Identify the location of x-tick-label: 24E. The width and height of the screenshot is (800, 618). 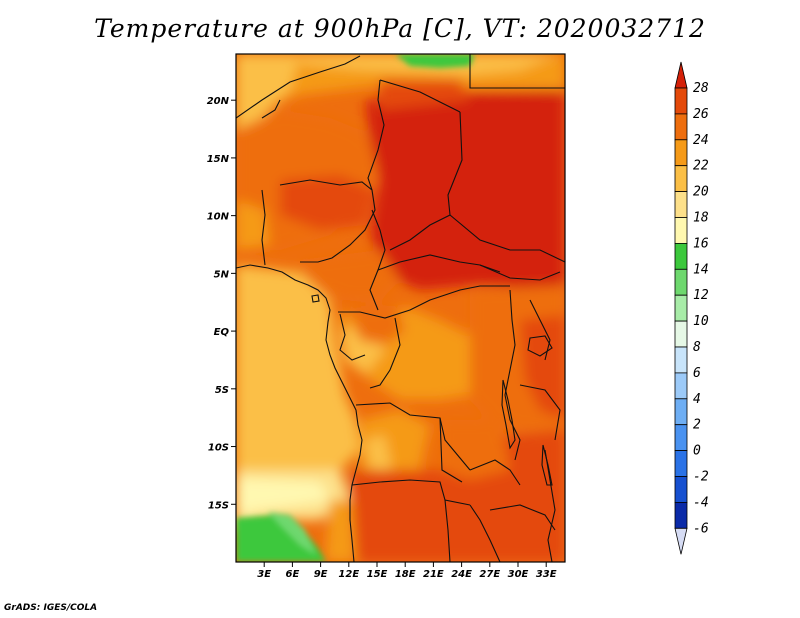
(461, 574).